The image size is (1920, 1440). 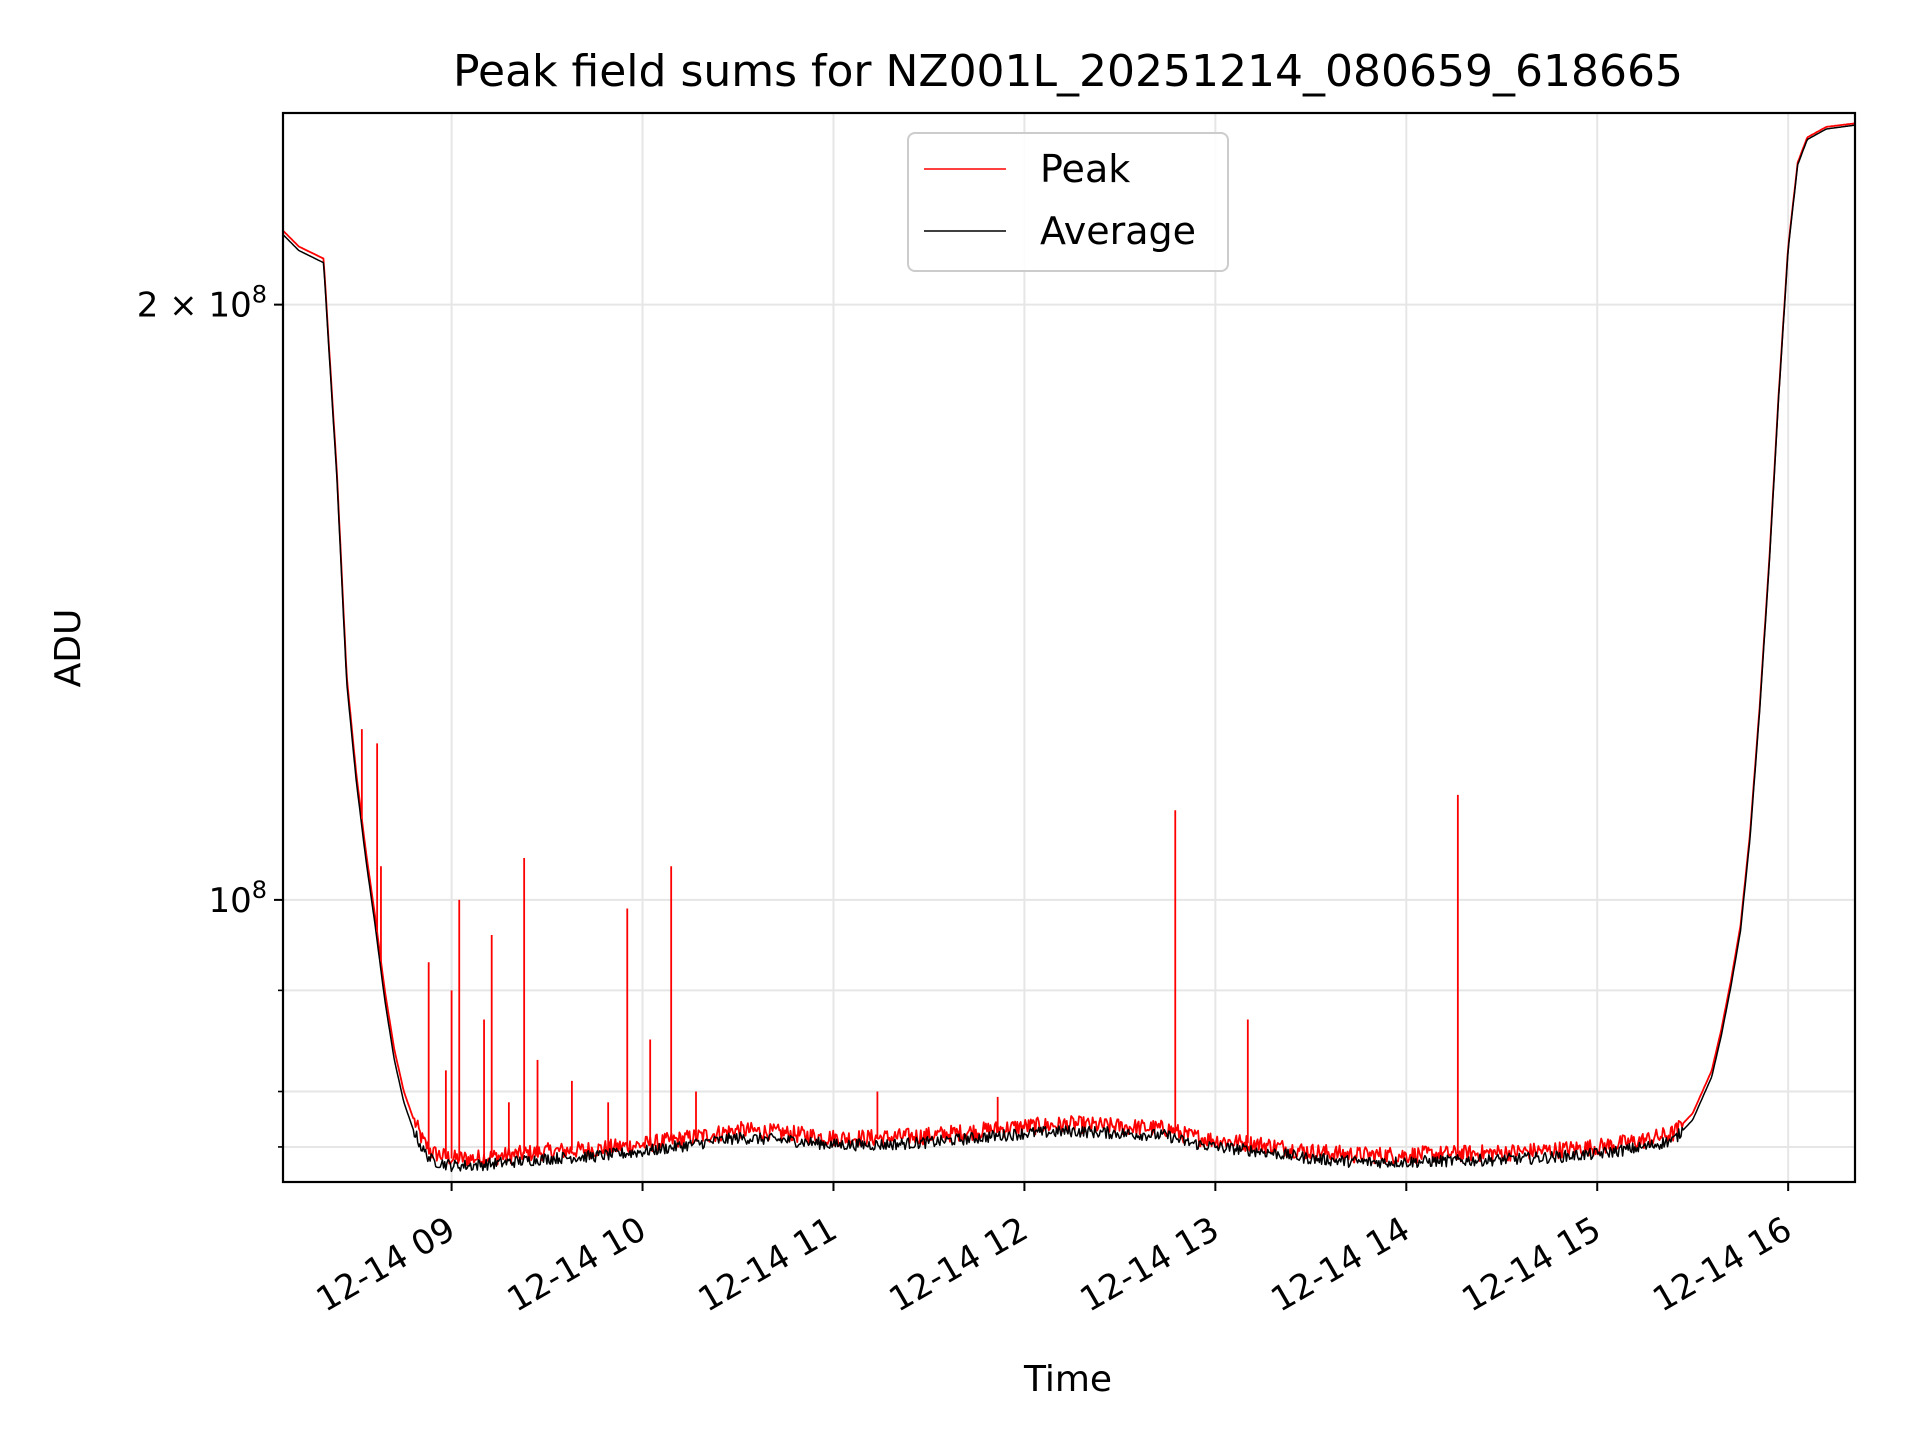 What do you see at coordinates (68, 648) in the screenshot?
I see `y-axis-label: ADU` at bounding box center [68, 648].